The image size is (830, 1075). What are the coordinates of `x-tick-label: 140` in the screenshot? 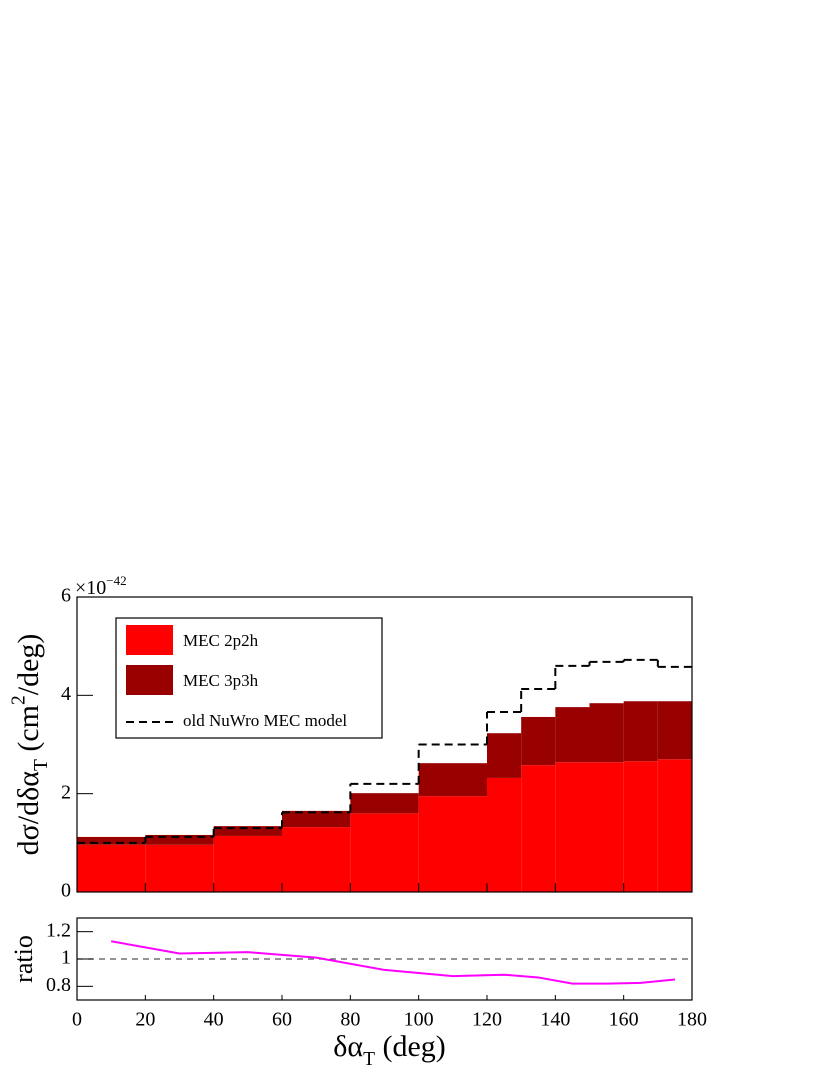 It's located at (555, 1020).